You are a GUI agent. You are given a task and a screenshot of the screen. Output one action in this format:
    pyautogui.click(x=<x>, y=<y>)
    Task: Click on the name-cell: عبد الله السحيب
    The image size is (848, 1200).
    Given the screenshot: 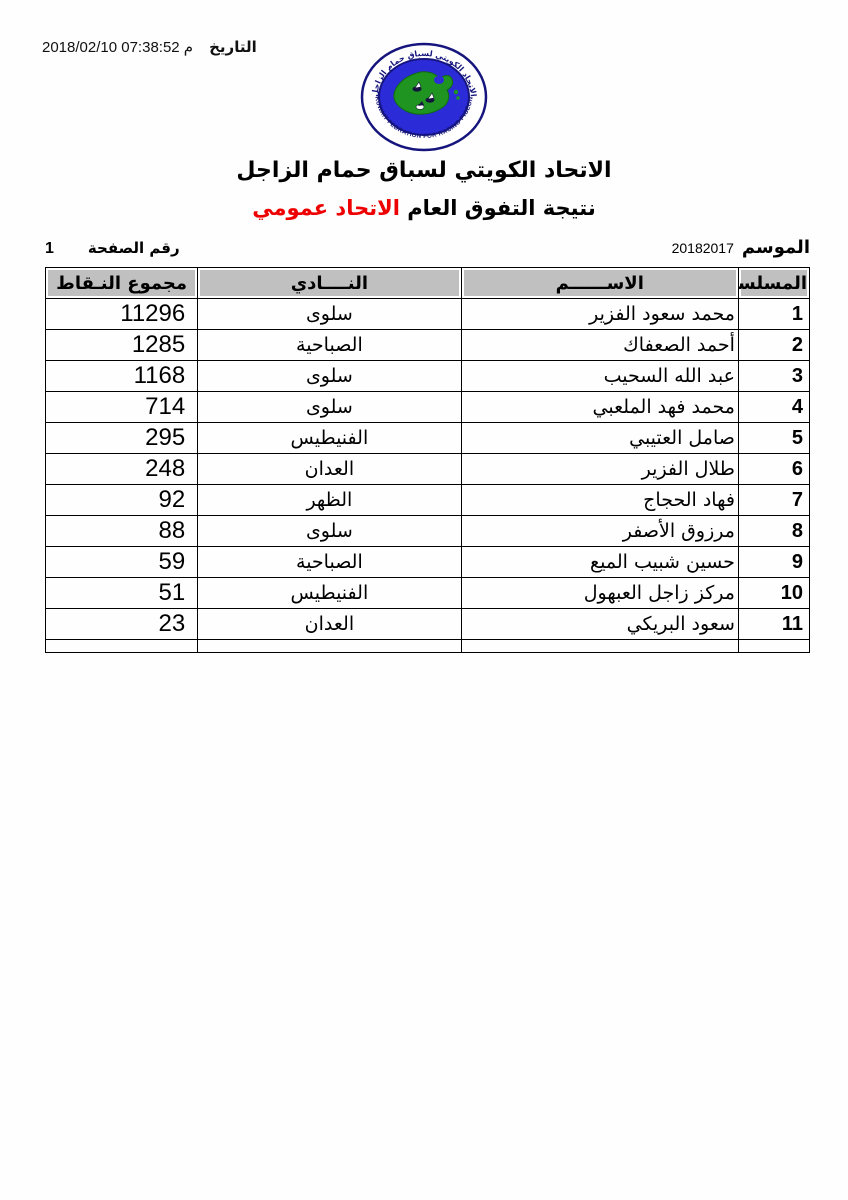 What is the action you would take?
    pyautogui.click(x=599, y=376)
    